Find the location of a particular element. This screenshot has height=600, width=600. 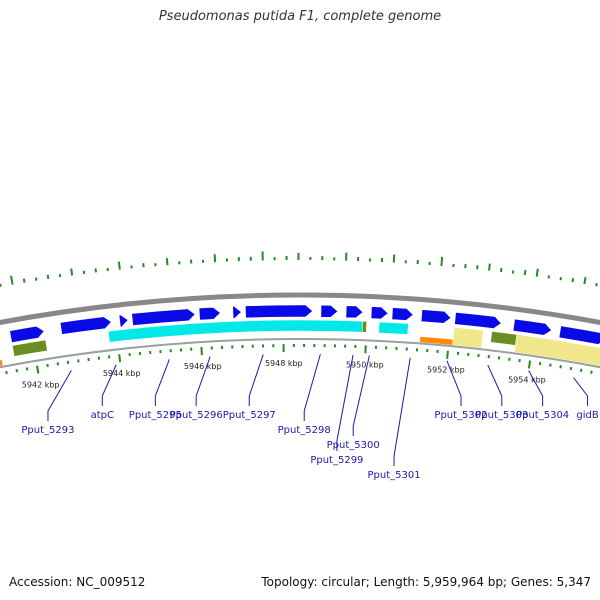

reverse-feature-band is located at coordinates (393, 328).